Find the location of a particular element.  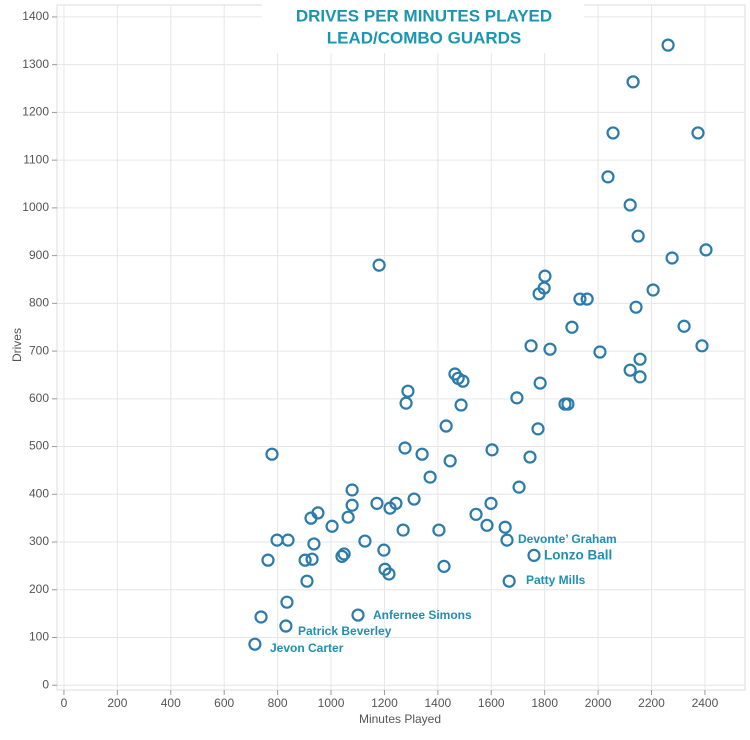

y-tick-label: 600 is located at coordinates (39, 398).